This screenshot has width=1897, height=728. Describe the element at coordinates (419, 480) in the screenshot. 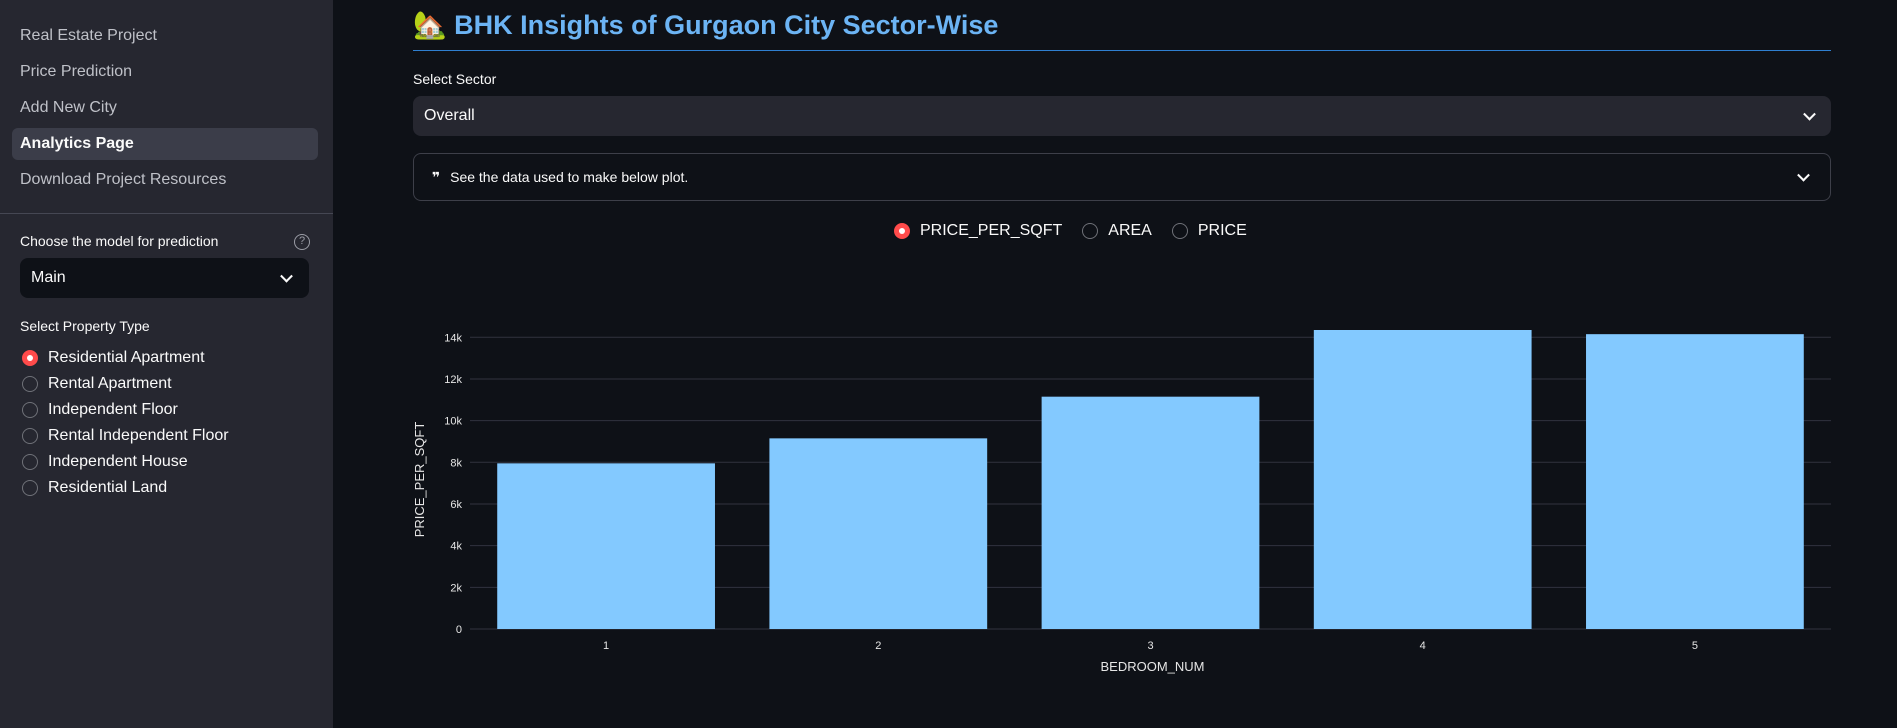

I see `y-axis-title: PRICE_PER_SQFT` at that location.